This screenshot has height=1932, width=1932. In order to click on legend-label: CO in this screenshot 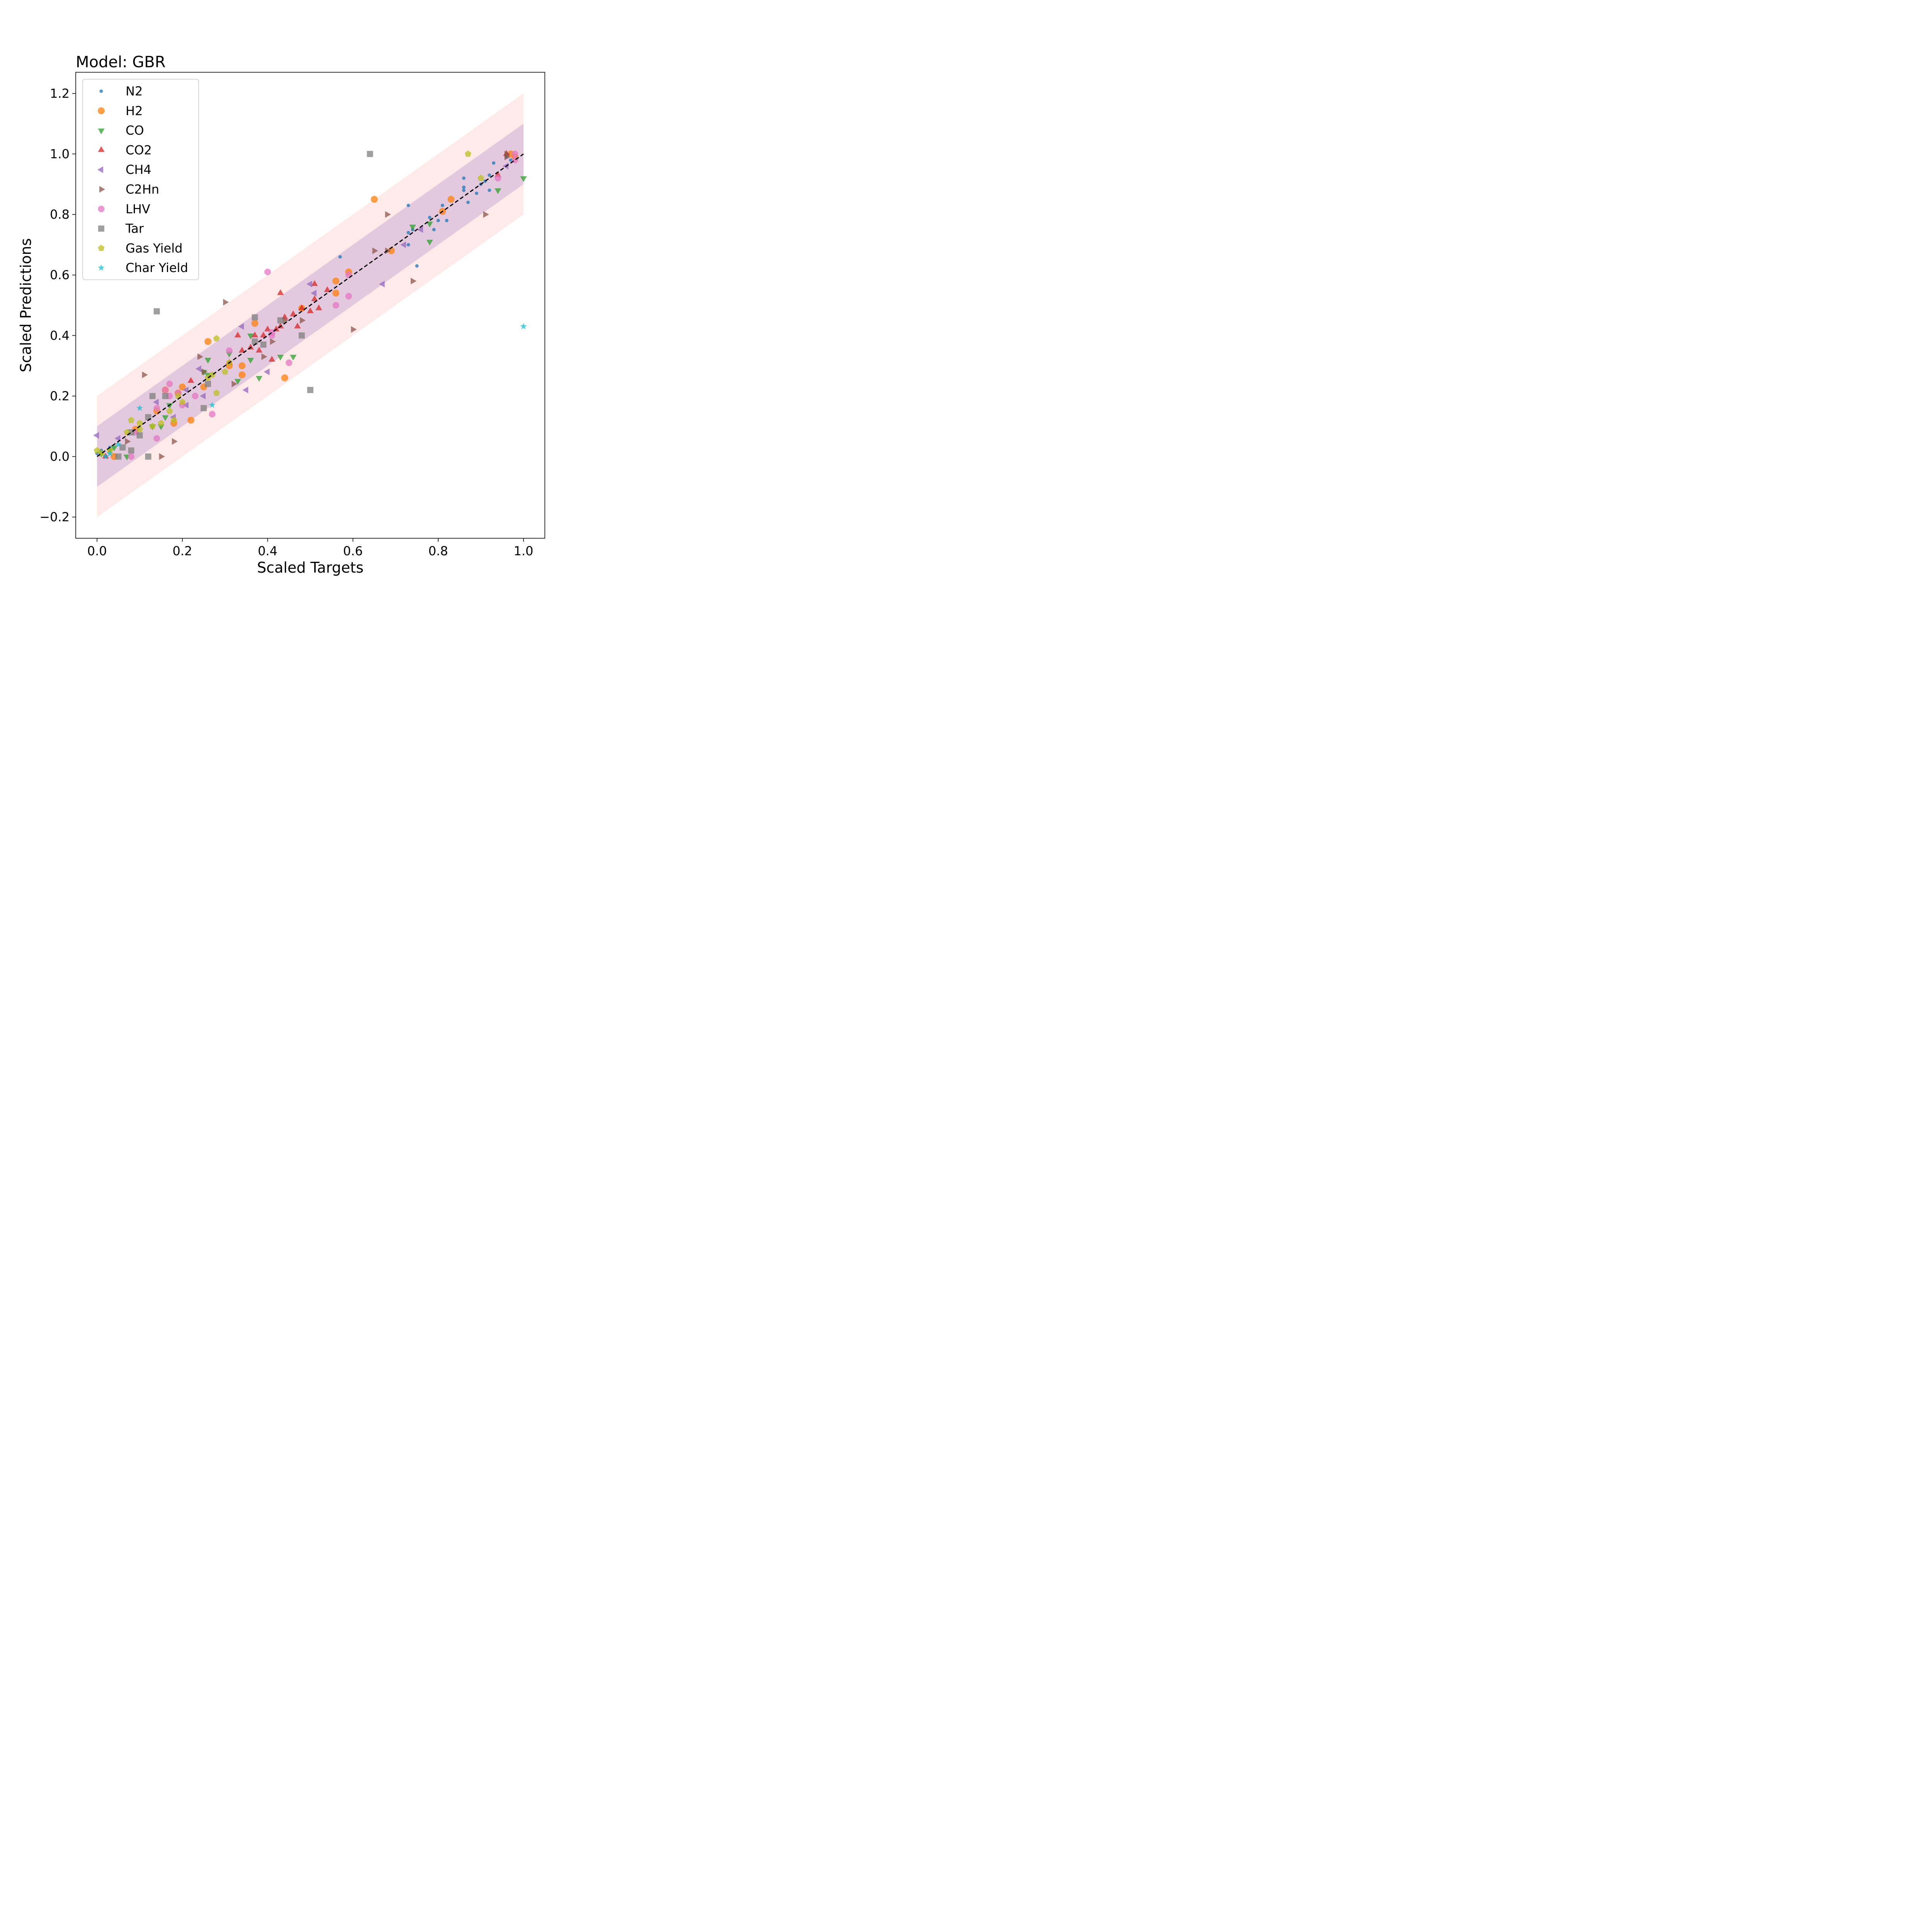, I will do `click(135, 130)`.